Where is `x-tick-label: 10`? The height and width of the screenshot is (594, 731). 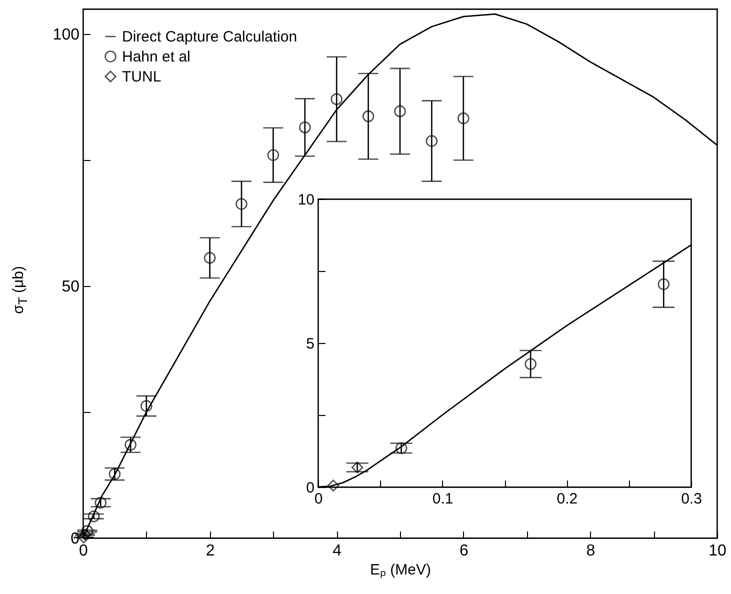 x-tick-label: 10 is located at coordinates (717, 551).